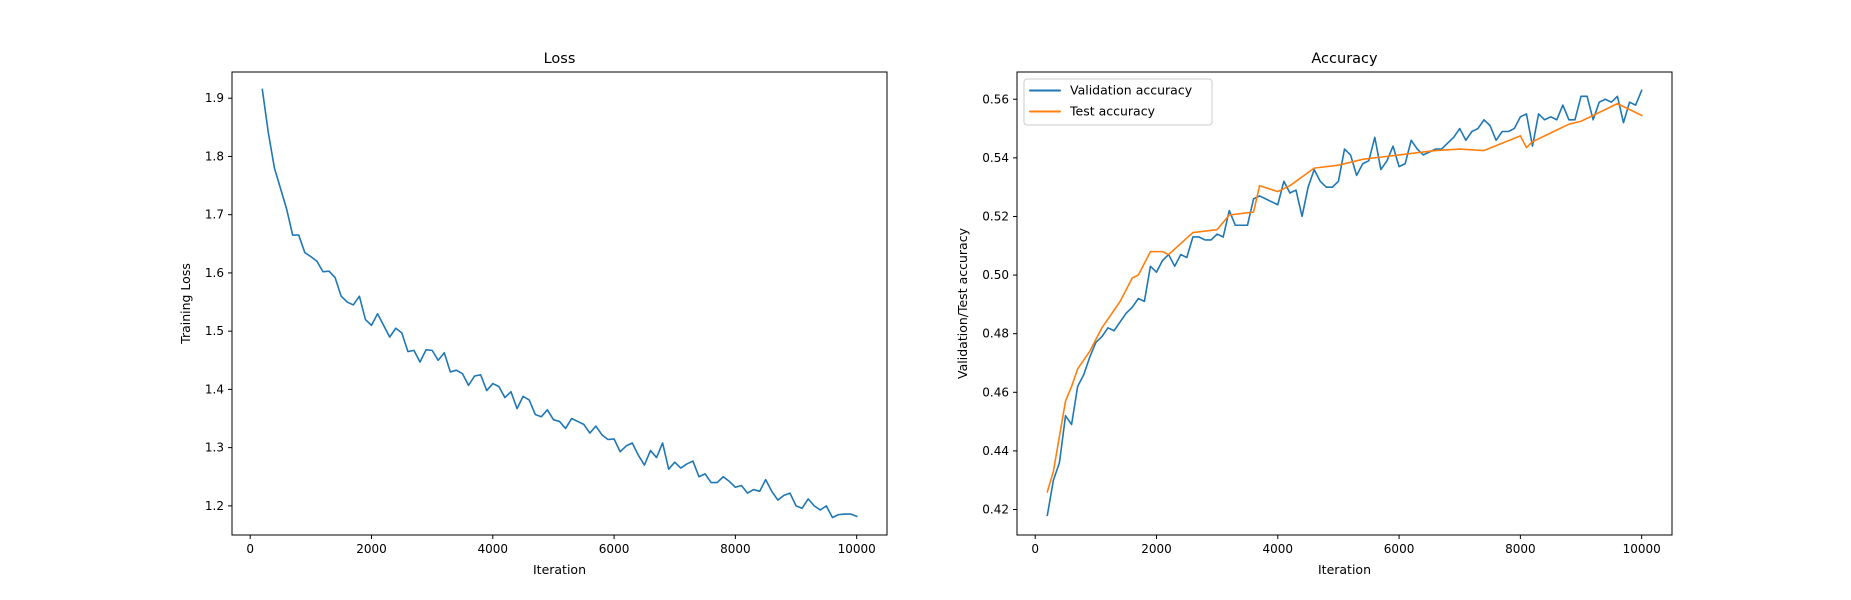  Describe the element at coordinates (1131, 90) in the screenshot. I see `legend-label-validation: Validation accuracy` at that location.